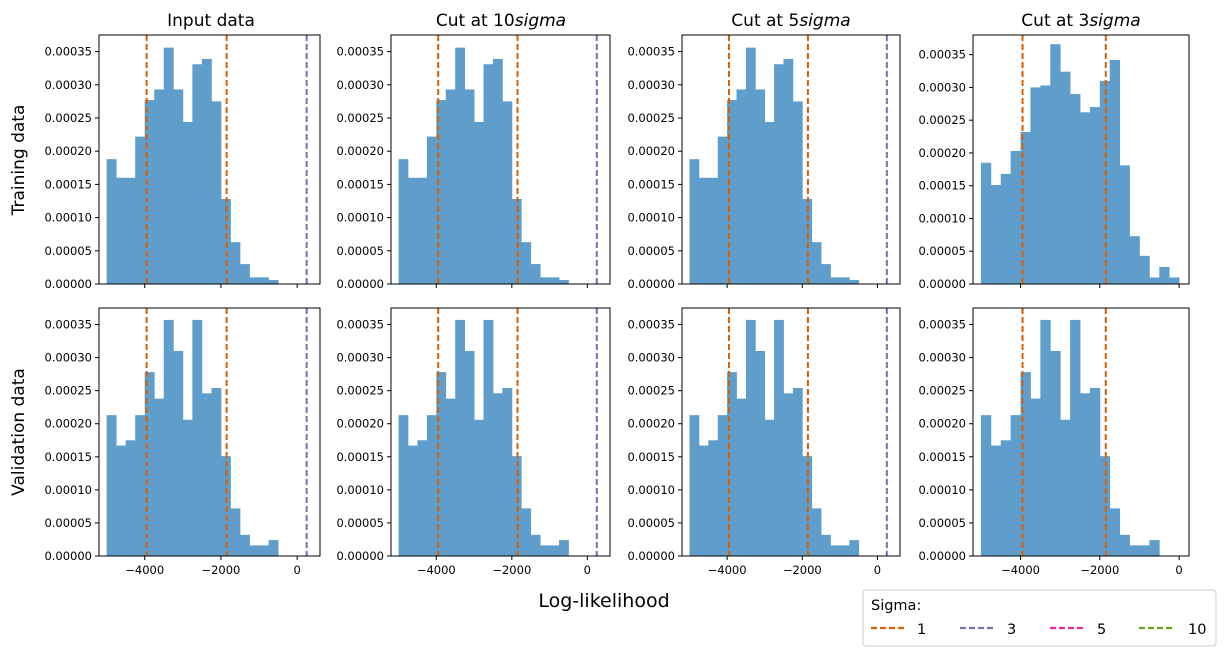  What do you see at coordinates (211, 21) in the screenshot?
I see `column-title-1: Input data` at bounding box center [211, 21].